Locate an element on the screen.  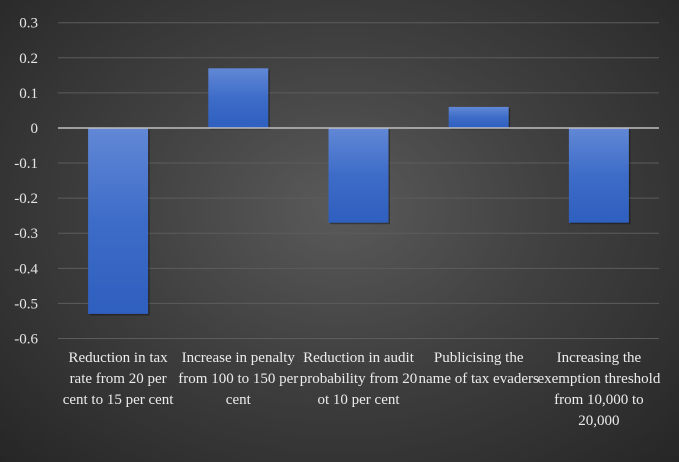
y-tick-label: -0.6 is located at coordinates (26, 340).